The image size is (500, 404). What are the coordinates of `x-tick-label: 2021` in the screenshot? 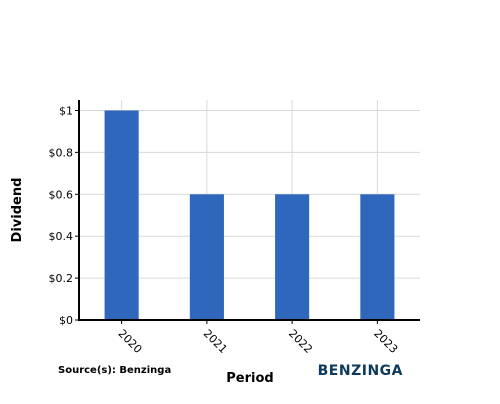 It's located at (215, 341).